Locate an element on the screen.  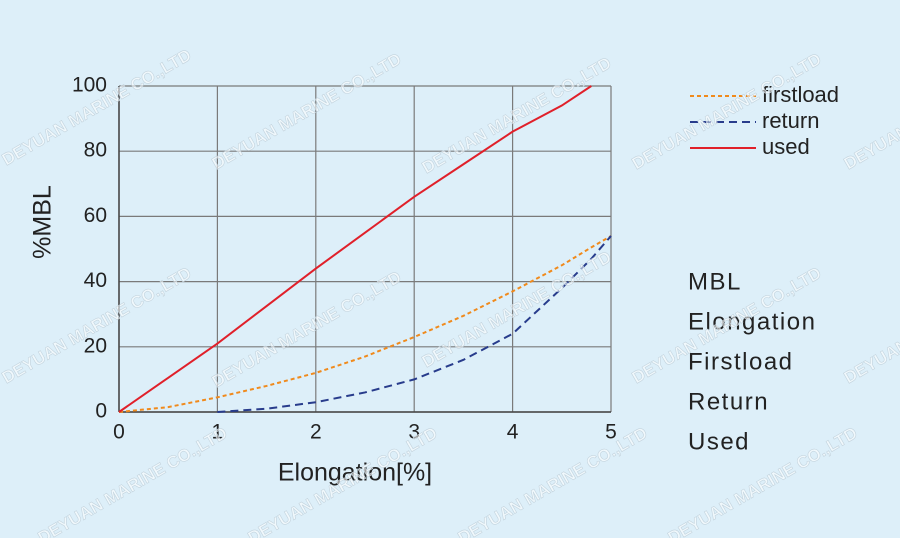
annotation: Return is located at coordinates (728, 401).